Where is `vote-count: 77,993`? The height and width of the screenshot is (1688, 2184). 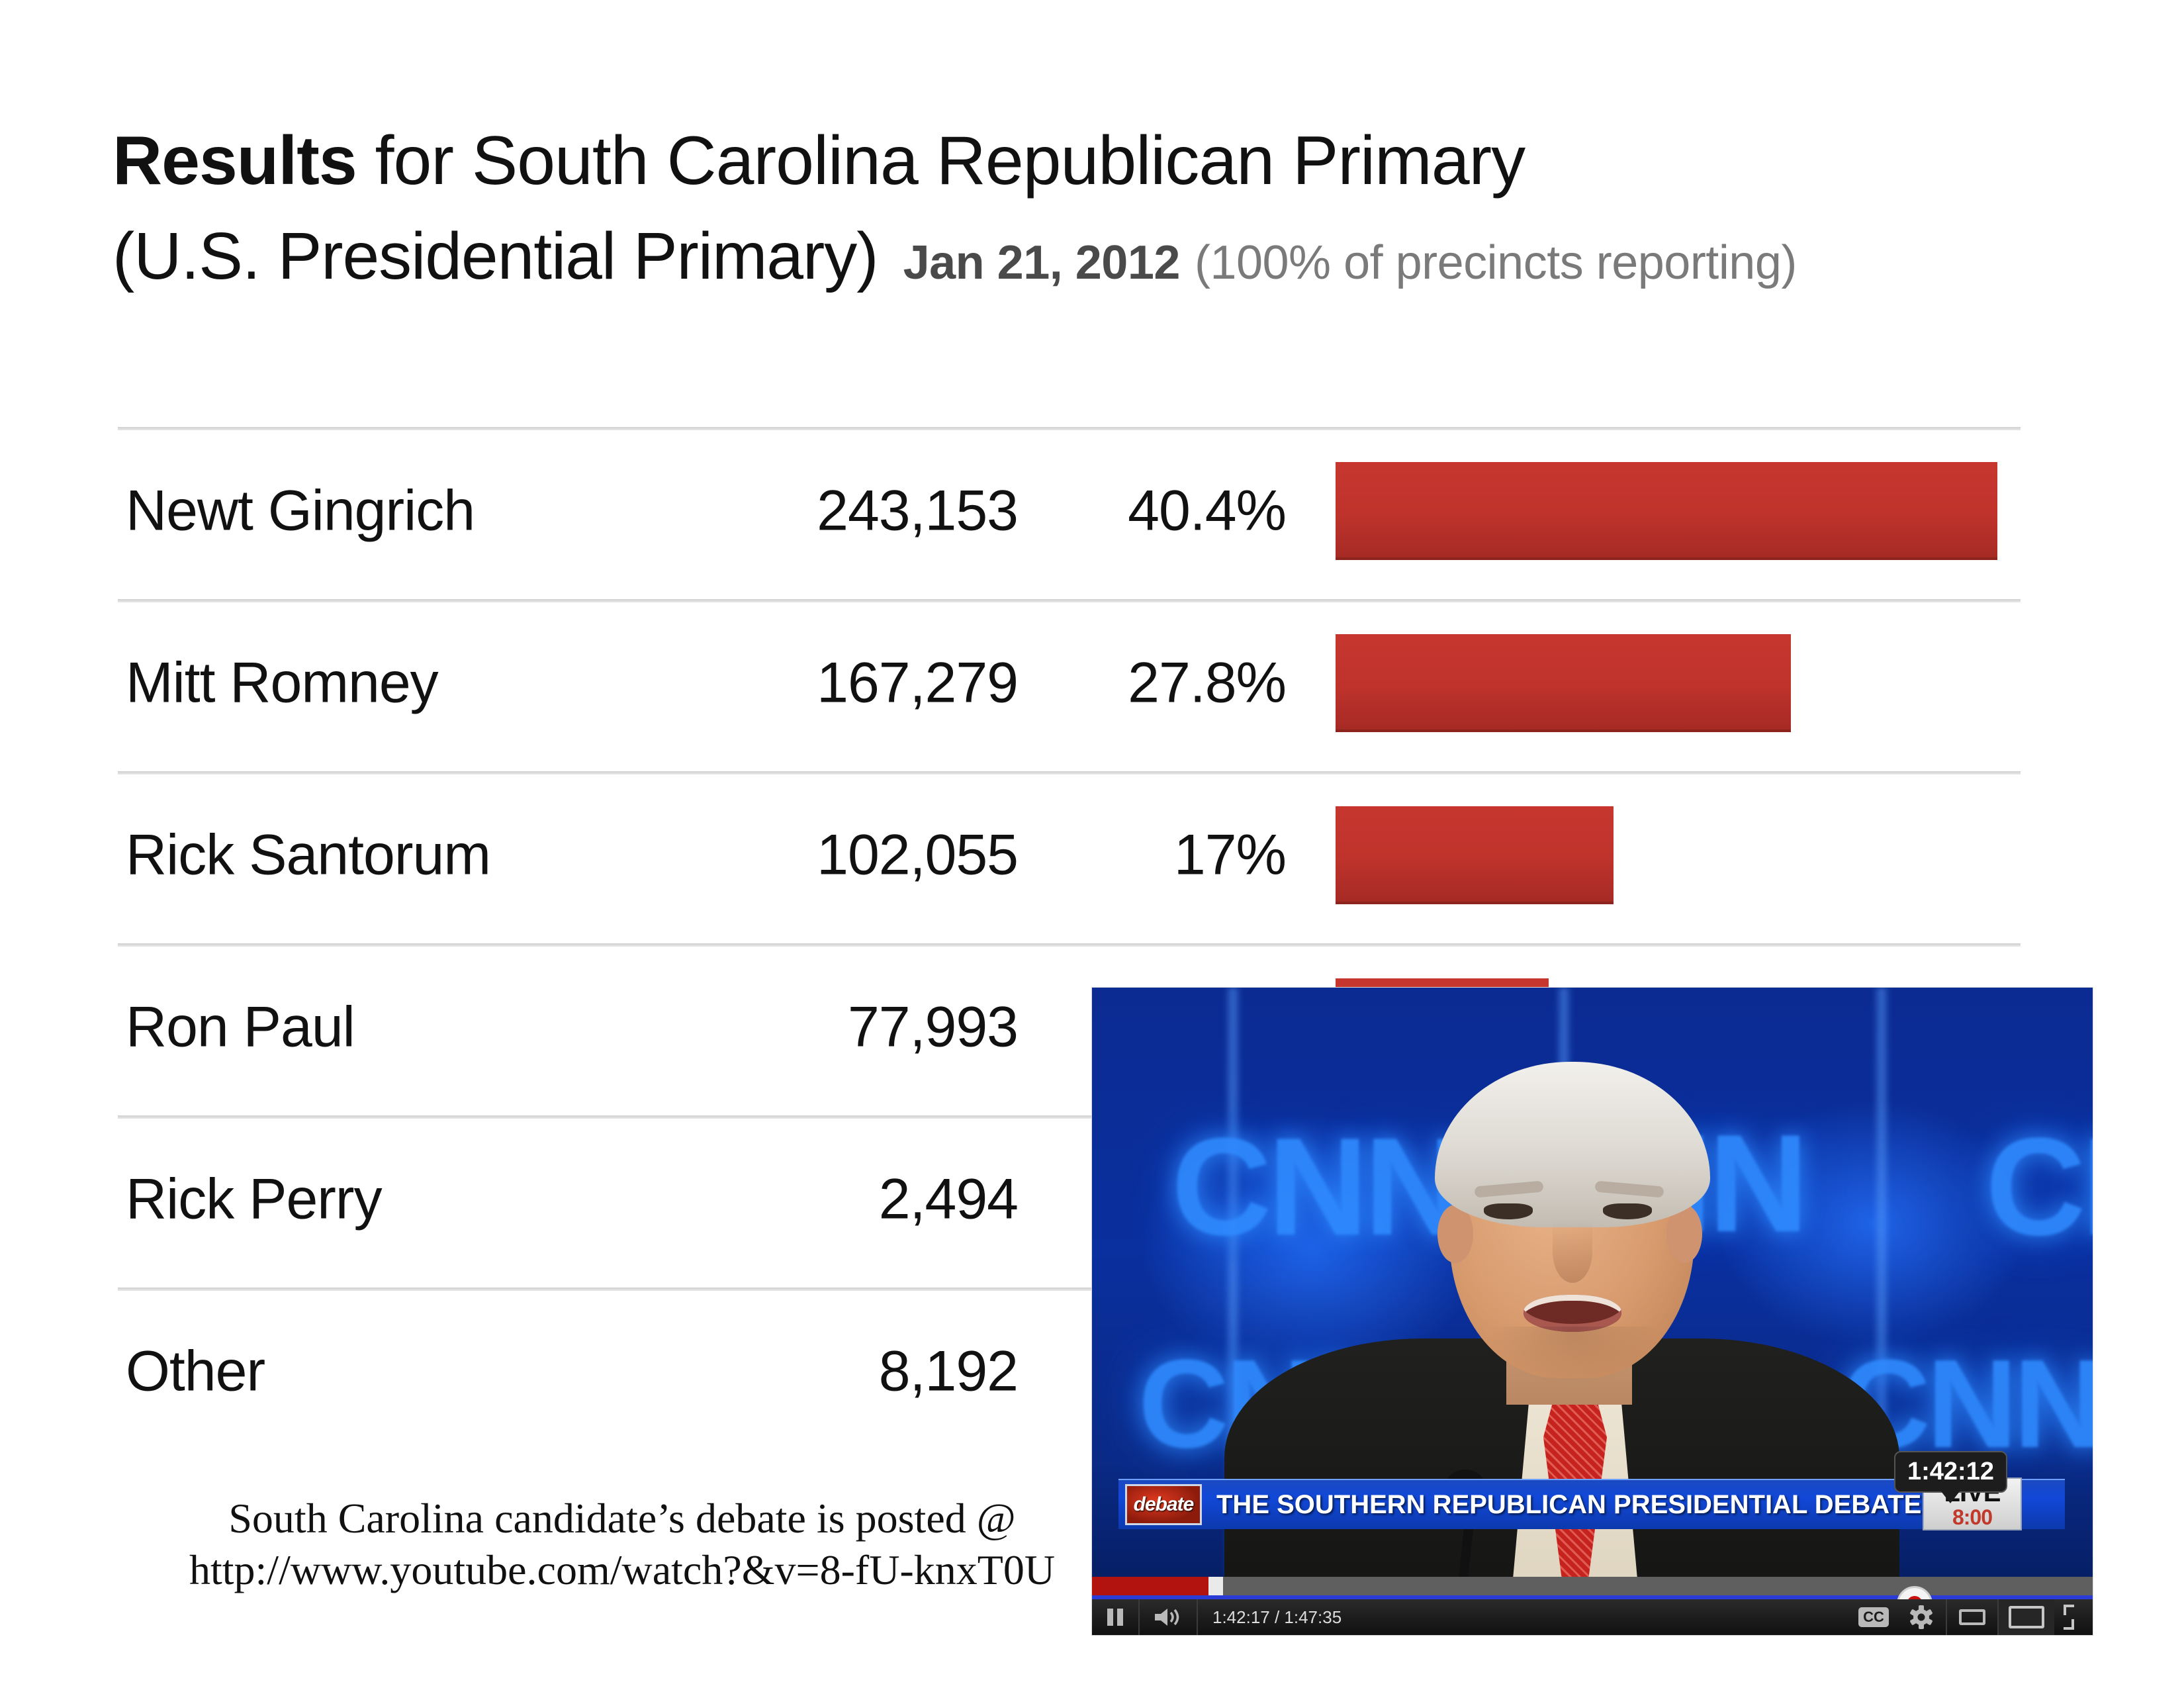 vote-count: 77,993 is located at coordinates (933, 1027).